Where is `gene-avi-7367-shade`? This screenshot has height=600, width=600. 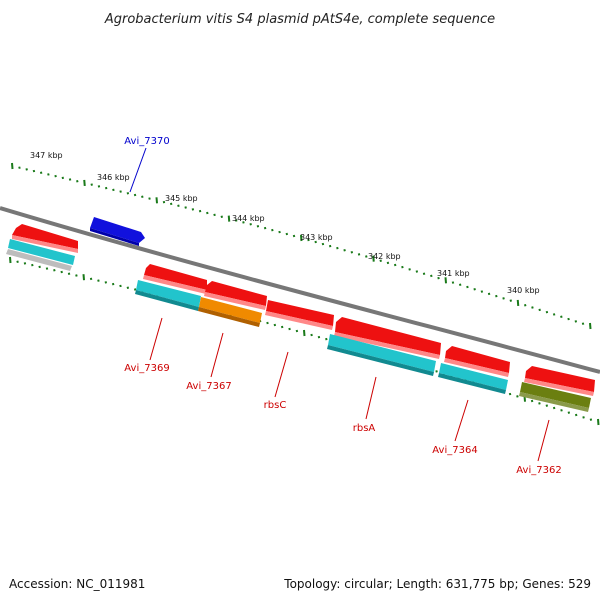
gene-avi-7367-shade is located at coordinates (229, 317).